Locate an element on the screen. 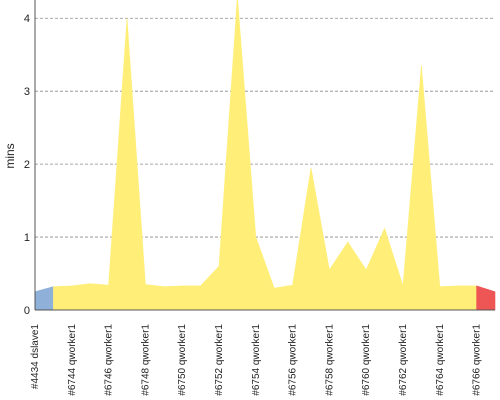 The image size is (500, 400). x-tick-label: #4434 dslave1 is located at coordinates (35, 356).